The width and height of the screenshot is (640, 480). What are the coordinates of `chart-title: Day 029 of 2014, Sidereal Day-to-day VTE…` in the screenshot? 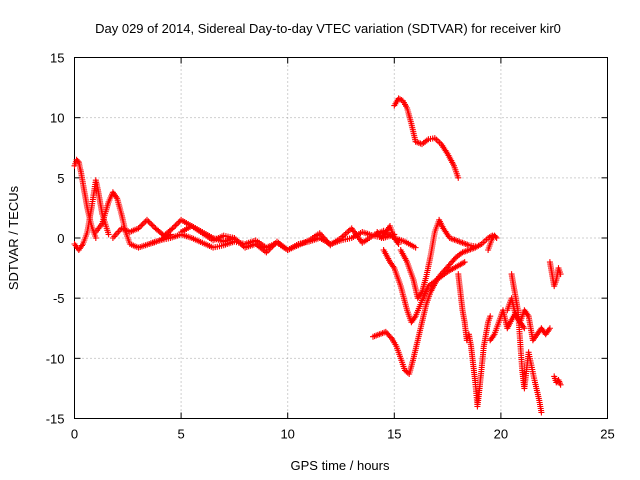 It's located at (328, 28).